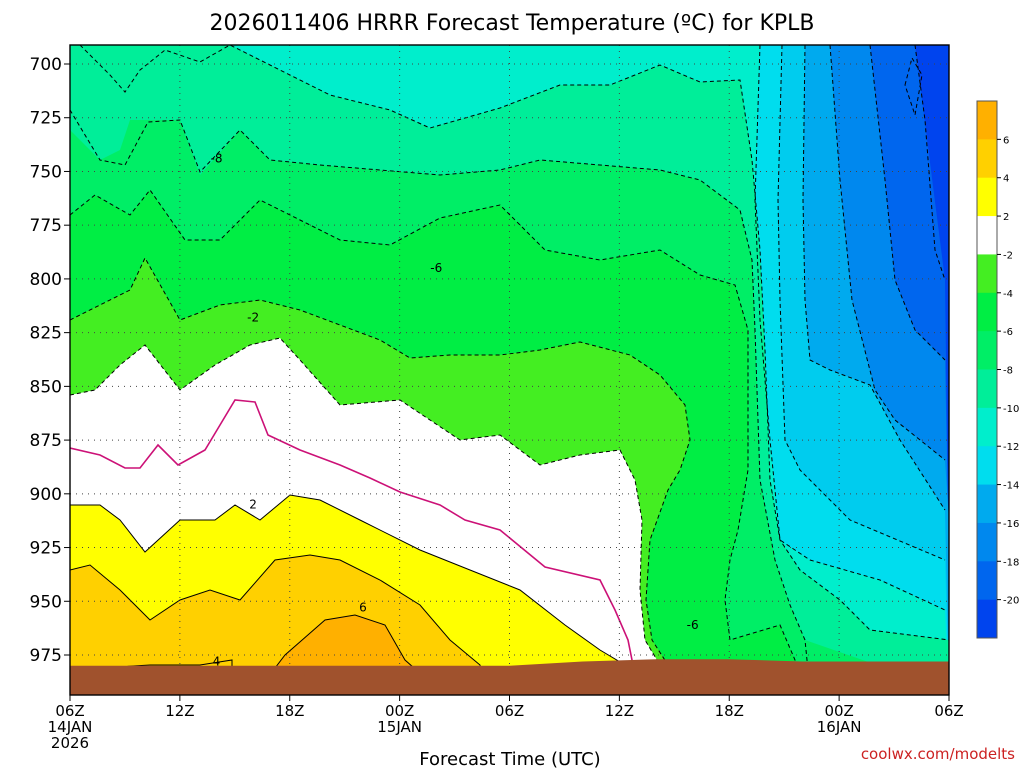  I want to click on colorbar-label: -4, so click(1008, 294).